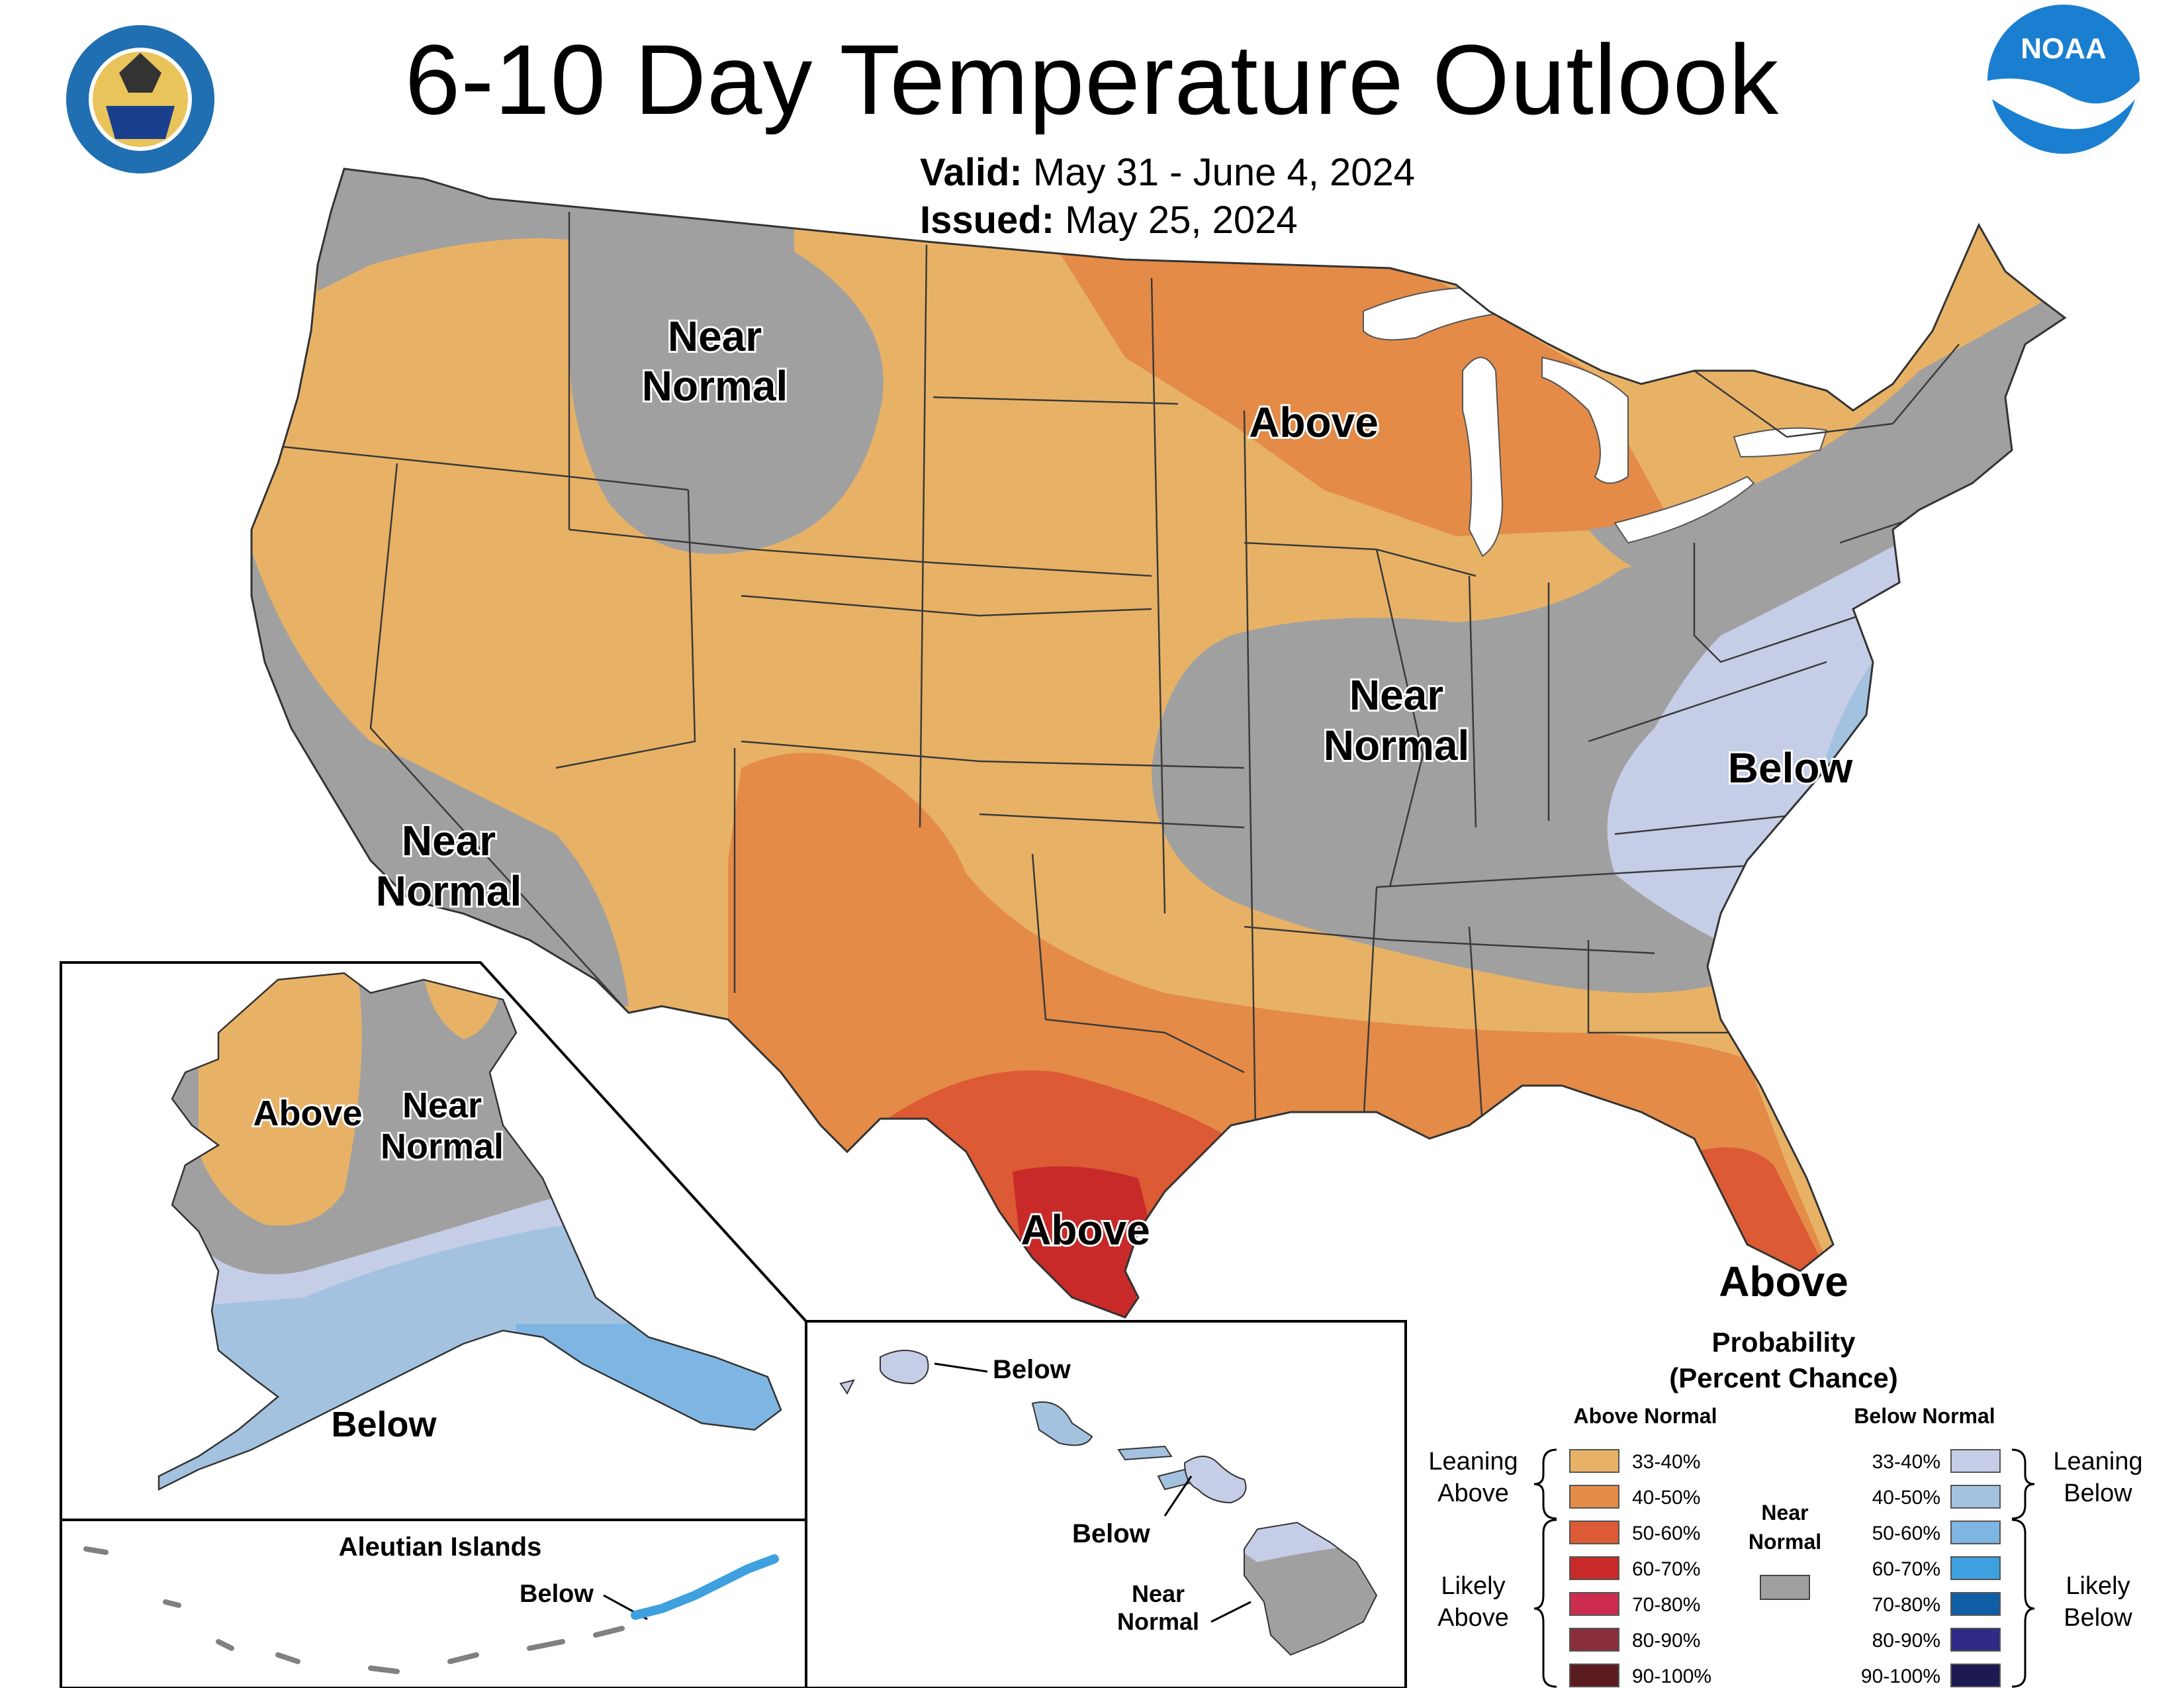 The height and width of the screenshot is (1688, 2184). Describe the element at coordinates (1900, 1676) in the screenshot. I see `legend-below-label-6: 90-100%` at that location.